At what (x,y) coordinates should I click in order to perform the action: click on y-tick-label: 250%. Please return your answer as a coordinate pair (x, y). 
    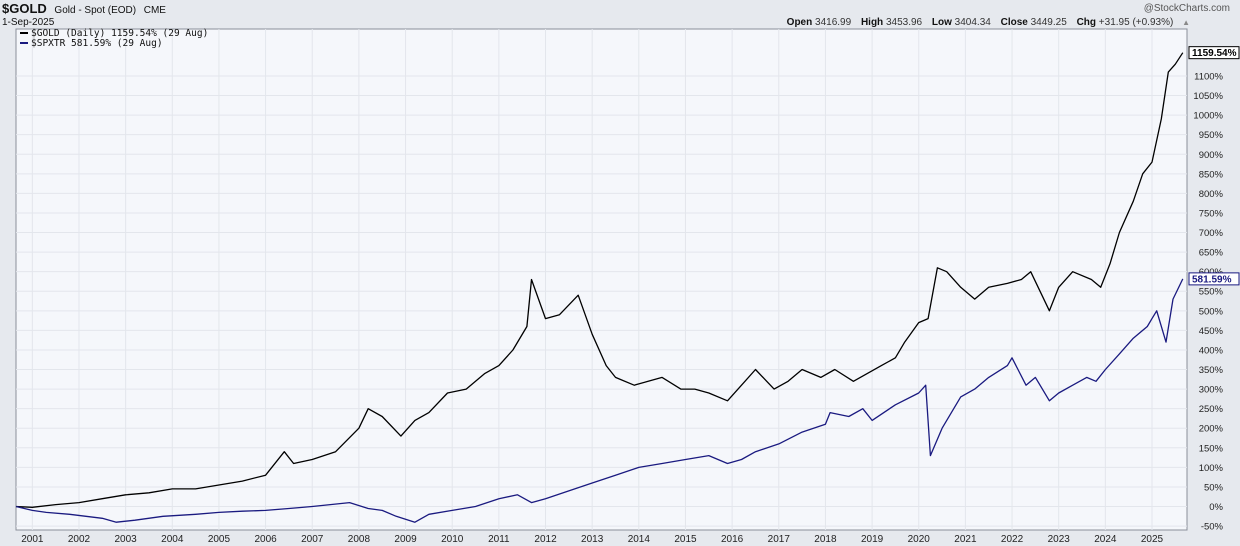
    Looking at the image, I should click on (1211, 409).